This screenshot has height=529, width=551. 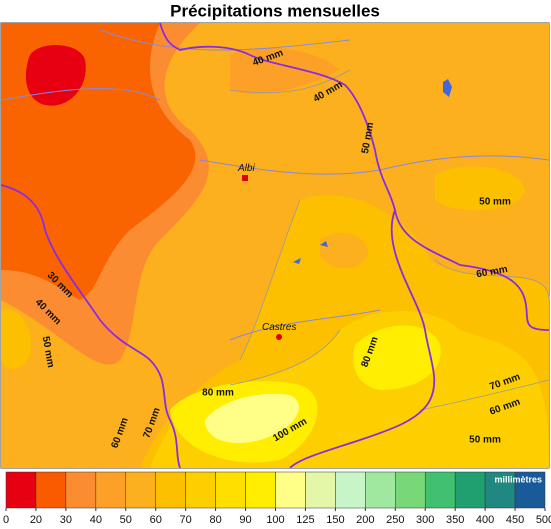 I want to click on legend-tick-label: 70, so click(x=186, y=520).